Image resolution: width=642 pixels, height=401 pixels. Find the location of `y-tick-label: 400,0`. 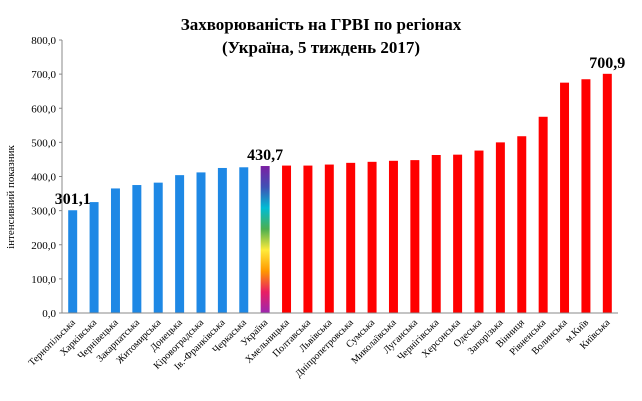

y-tick-label: 400,0 is located at coordinates (43, 178).